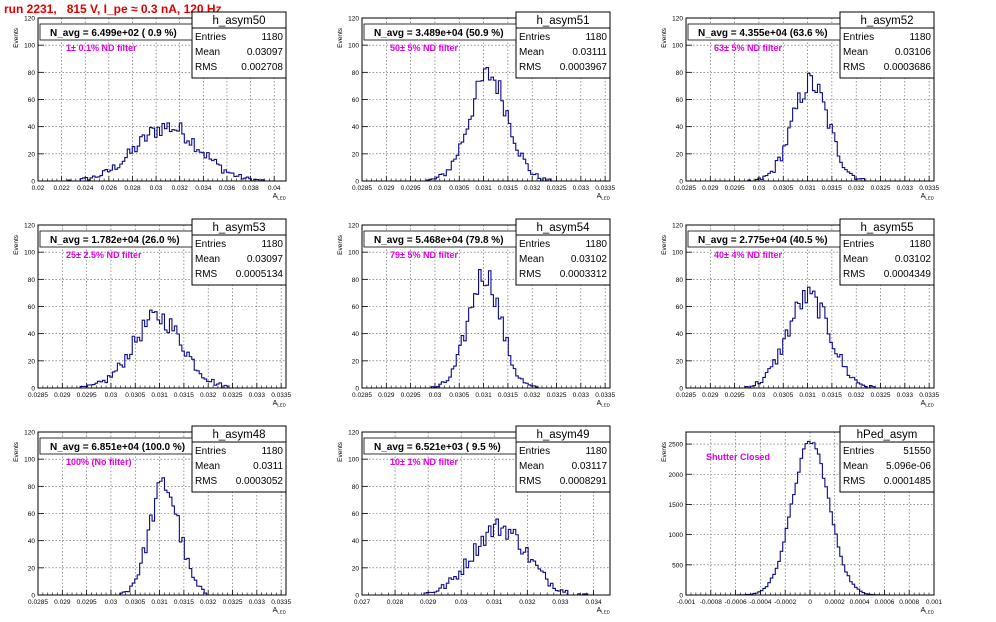 The height and width of the screenshot is (622, 996). I want to click on stats-title: h_asym55, so click(886, 228).